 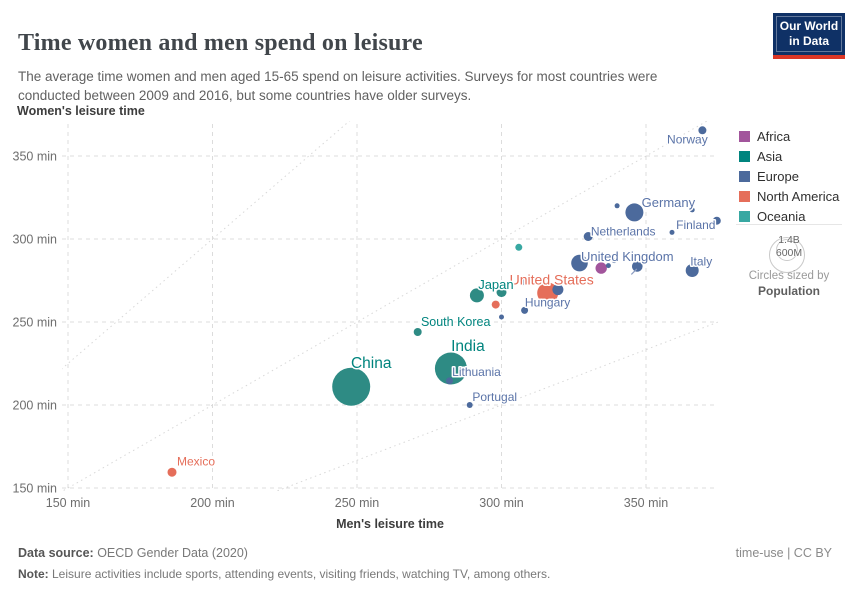 I want to click on point-label-germany: Germany, so click(x=668, y=202).